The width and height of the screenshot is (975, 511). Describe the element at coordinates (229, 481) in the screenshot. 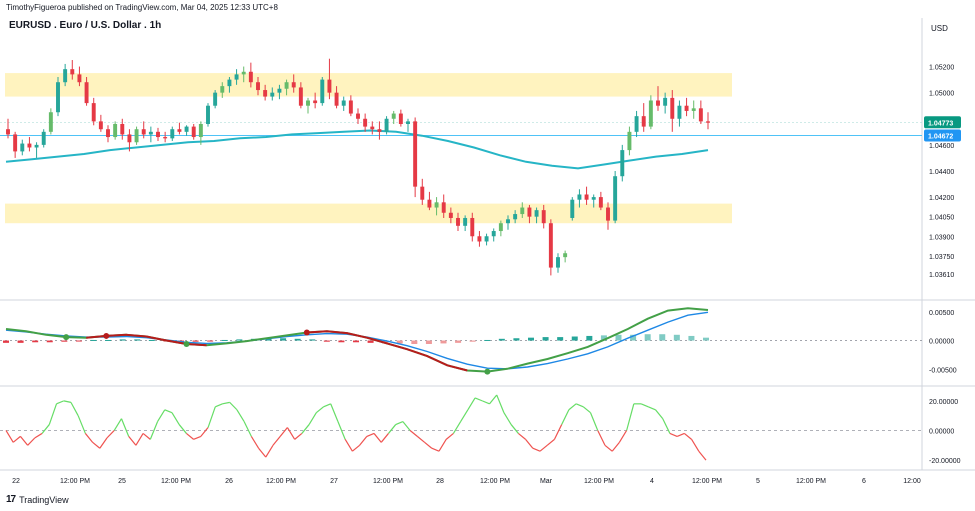

I see `time-tick-label: 26` at that location.